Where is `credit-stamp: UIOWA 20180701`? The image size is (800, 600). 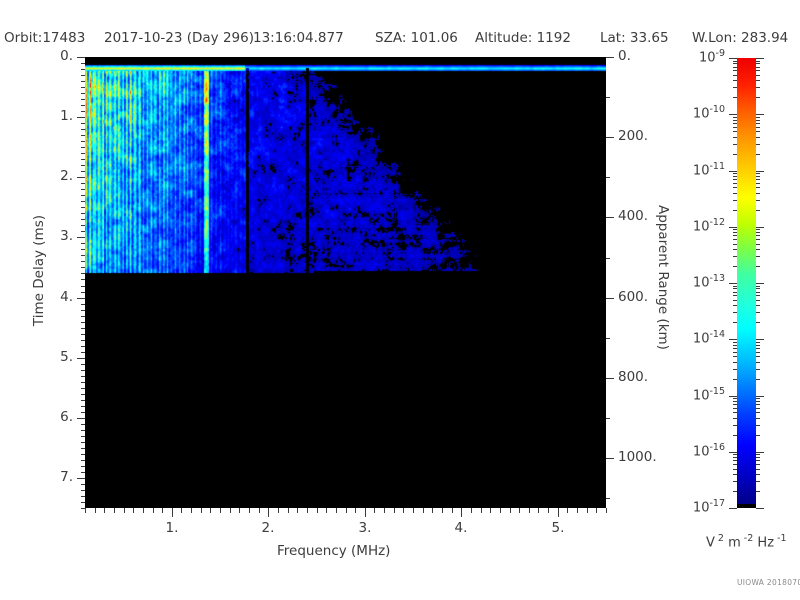
credit-stamp: UIOWA 20180701 is located at coordinates (768, 582).